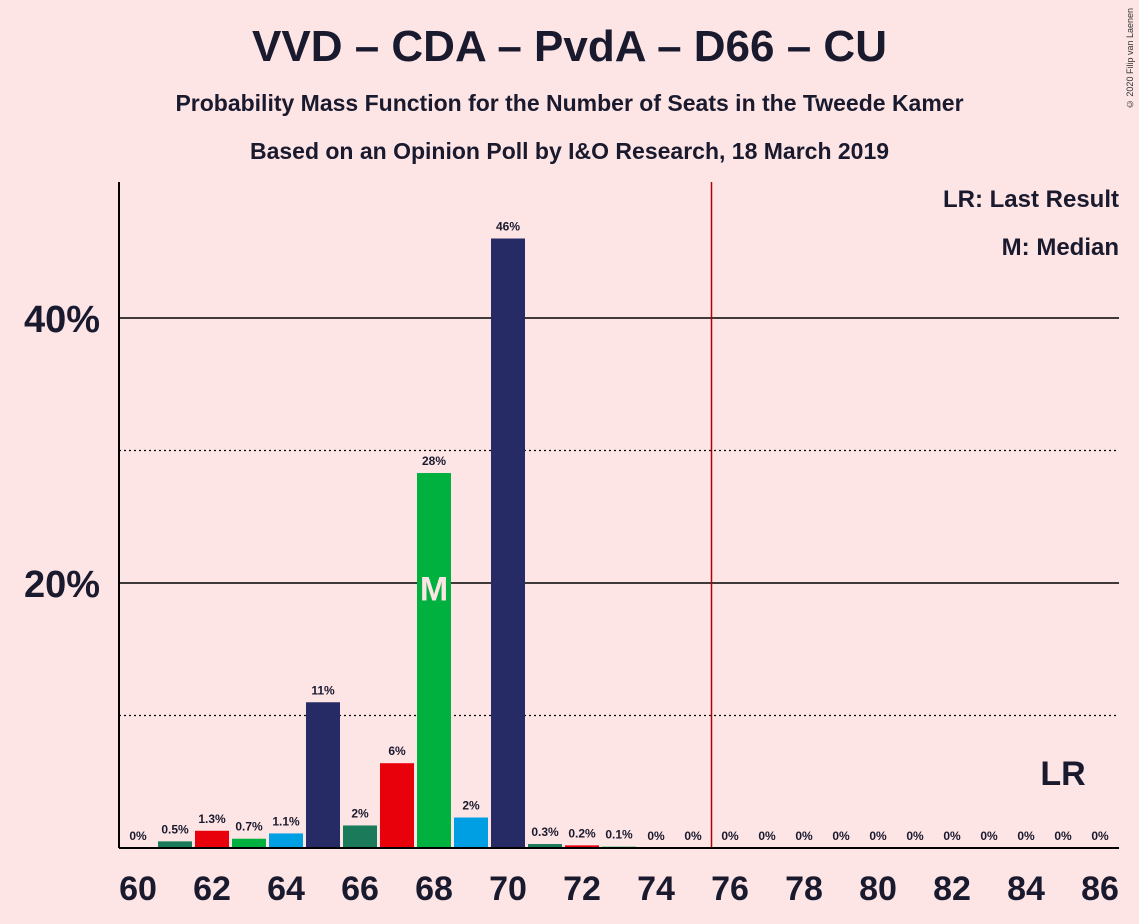  Describe the element at coordinates (249, 827) in the screenshot. I see `data-label-63: 0.7%` at that location.